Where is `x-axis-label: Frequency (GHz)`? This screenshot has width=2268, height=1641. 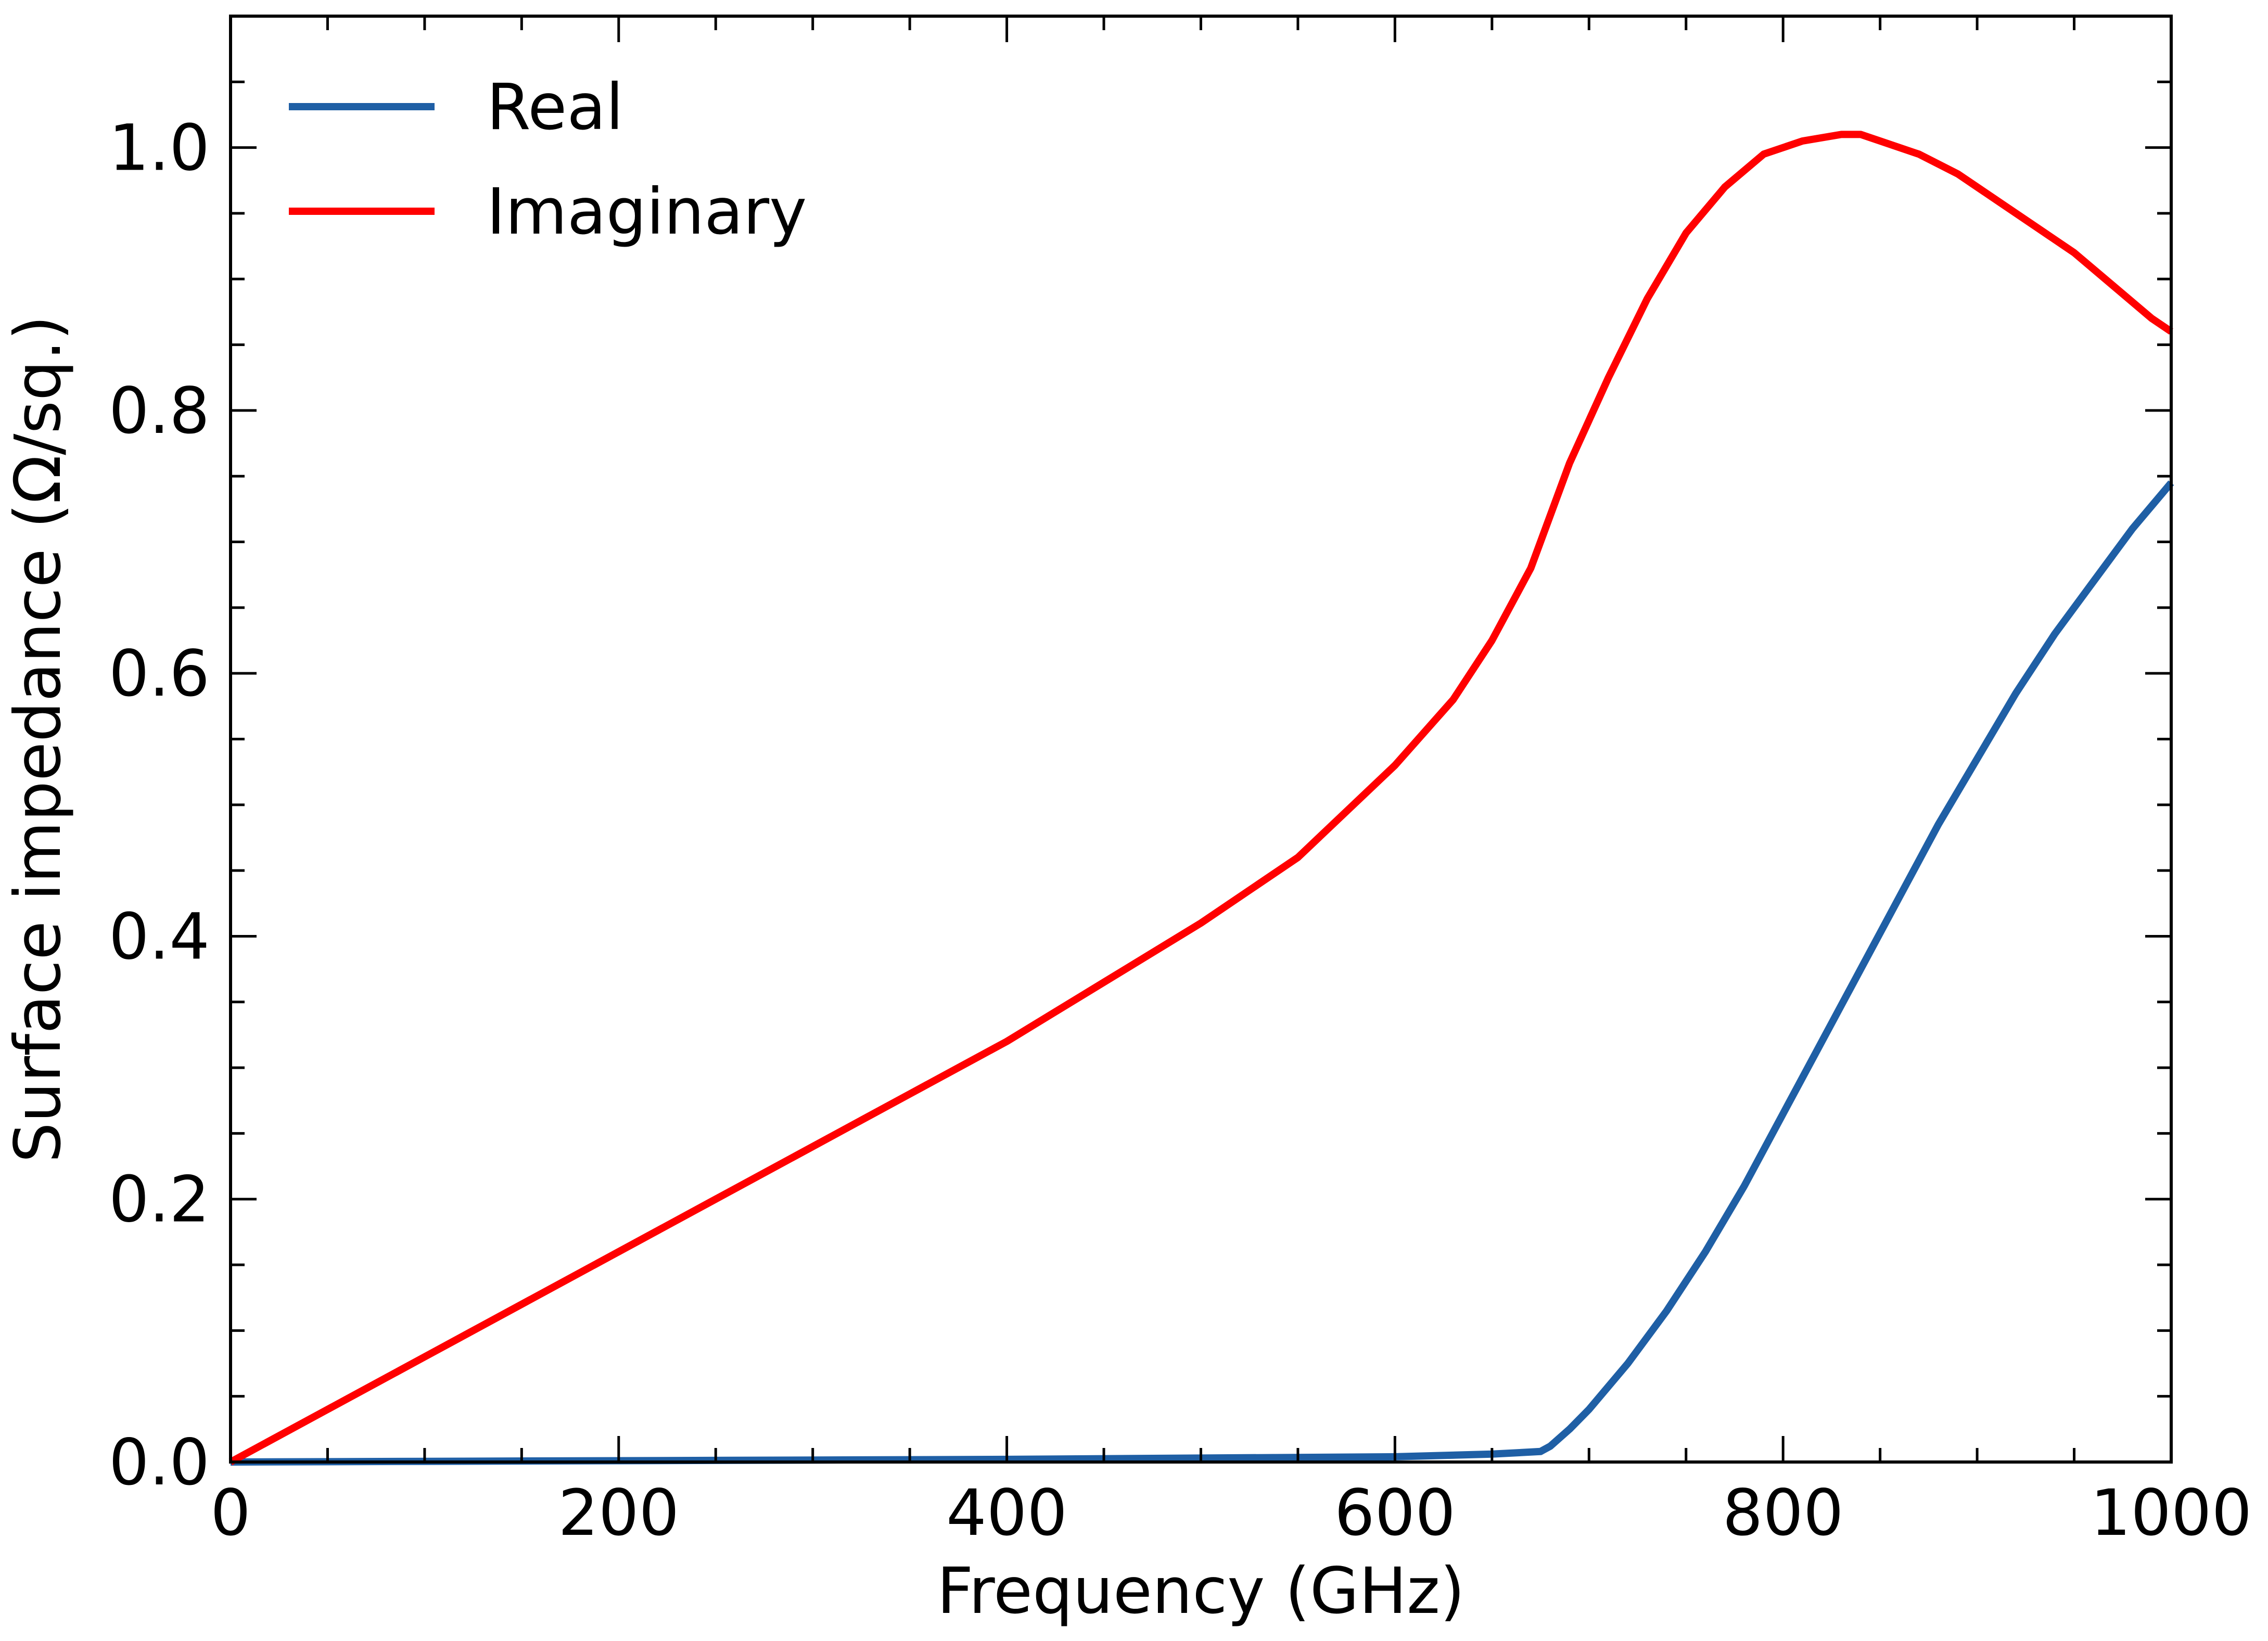 x-axis-label: Frequency (GHz) is located at coordinates (1201, 1591).